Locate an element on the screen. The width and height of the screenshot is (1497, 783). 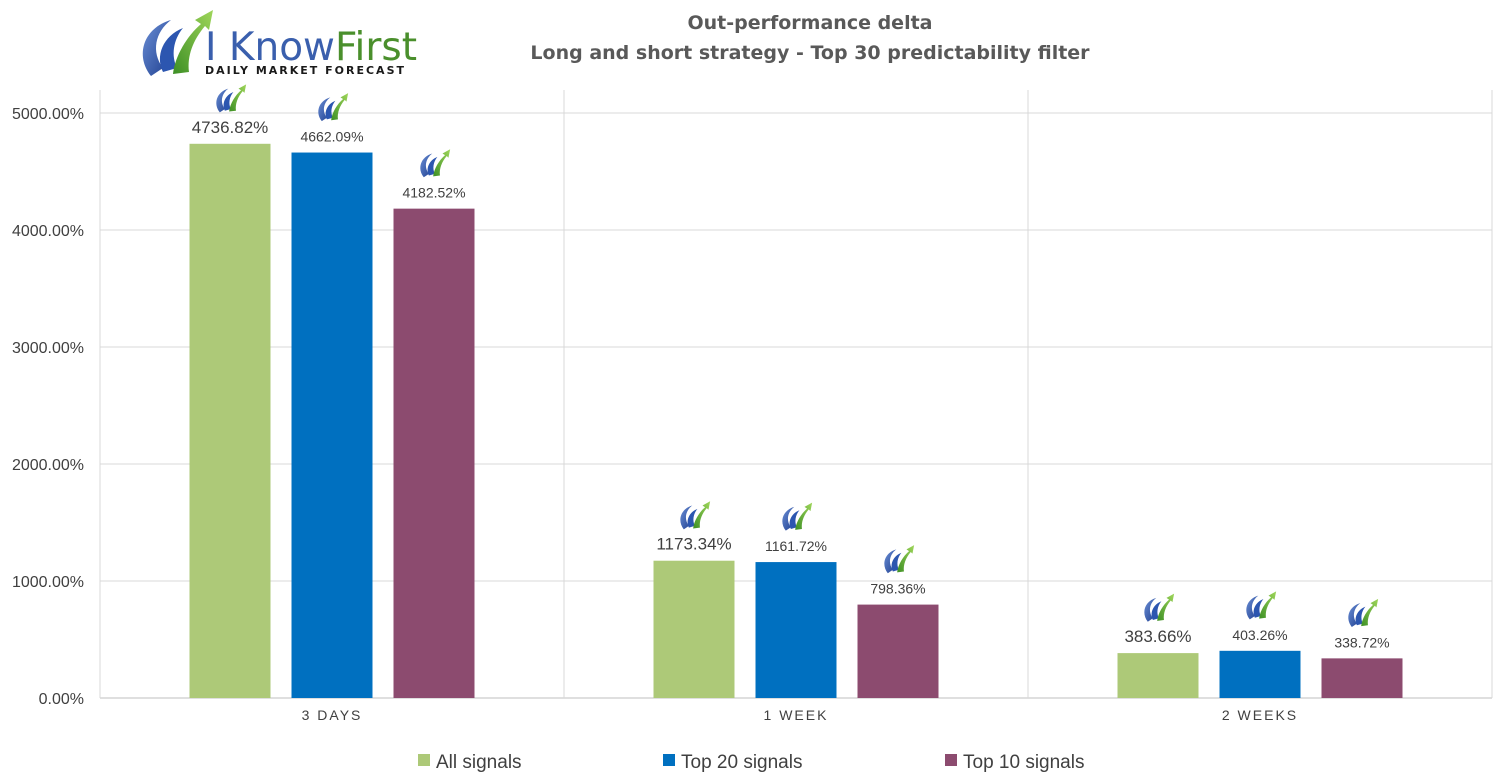
y-tick-label: 2000.00% is located at coordinates (48, 465).